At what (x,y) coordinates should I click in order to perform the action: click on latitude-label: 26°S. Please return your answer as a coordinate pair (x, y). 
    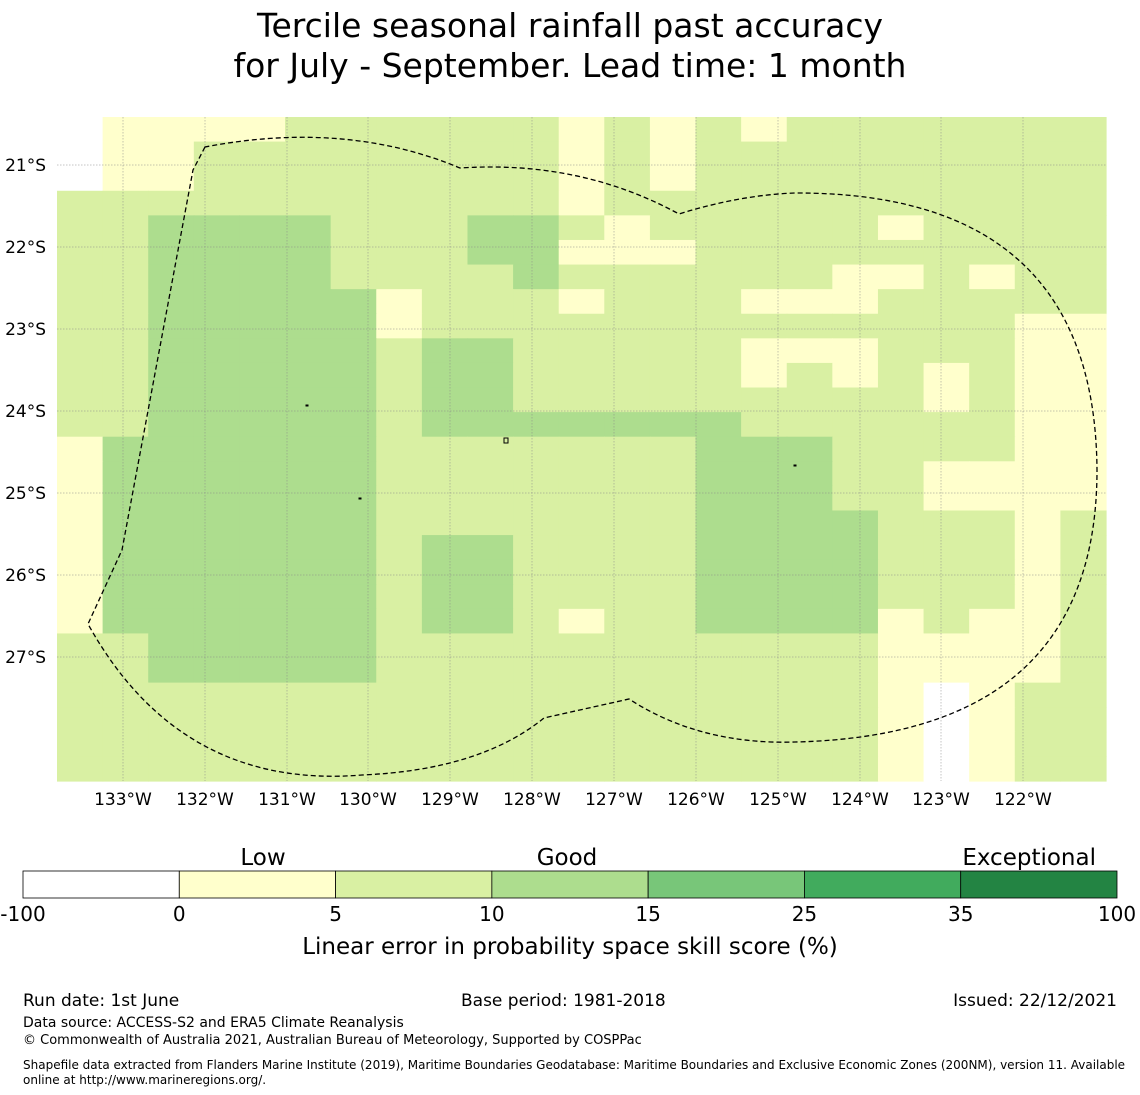
    Looking at the image, I should click on (25, 576).